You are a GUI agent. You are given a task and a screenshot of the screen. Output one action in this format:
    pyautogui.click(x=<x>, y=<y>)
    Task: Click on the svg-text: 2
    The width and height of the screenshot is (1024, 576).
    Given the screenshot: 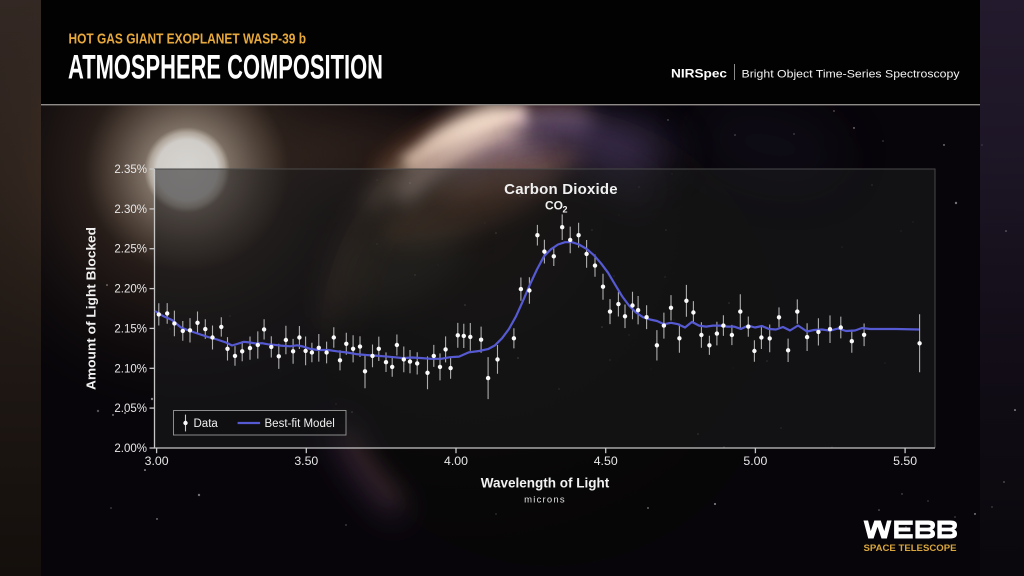 What is the action you would take?
    pyautogui.click(x=565, y=210)
    